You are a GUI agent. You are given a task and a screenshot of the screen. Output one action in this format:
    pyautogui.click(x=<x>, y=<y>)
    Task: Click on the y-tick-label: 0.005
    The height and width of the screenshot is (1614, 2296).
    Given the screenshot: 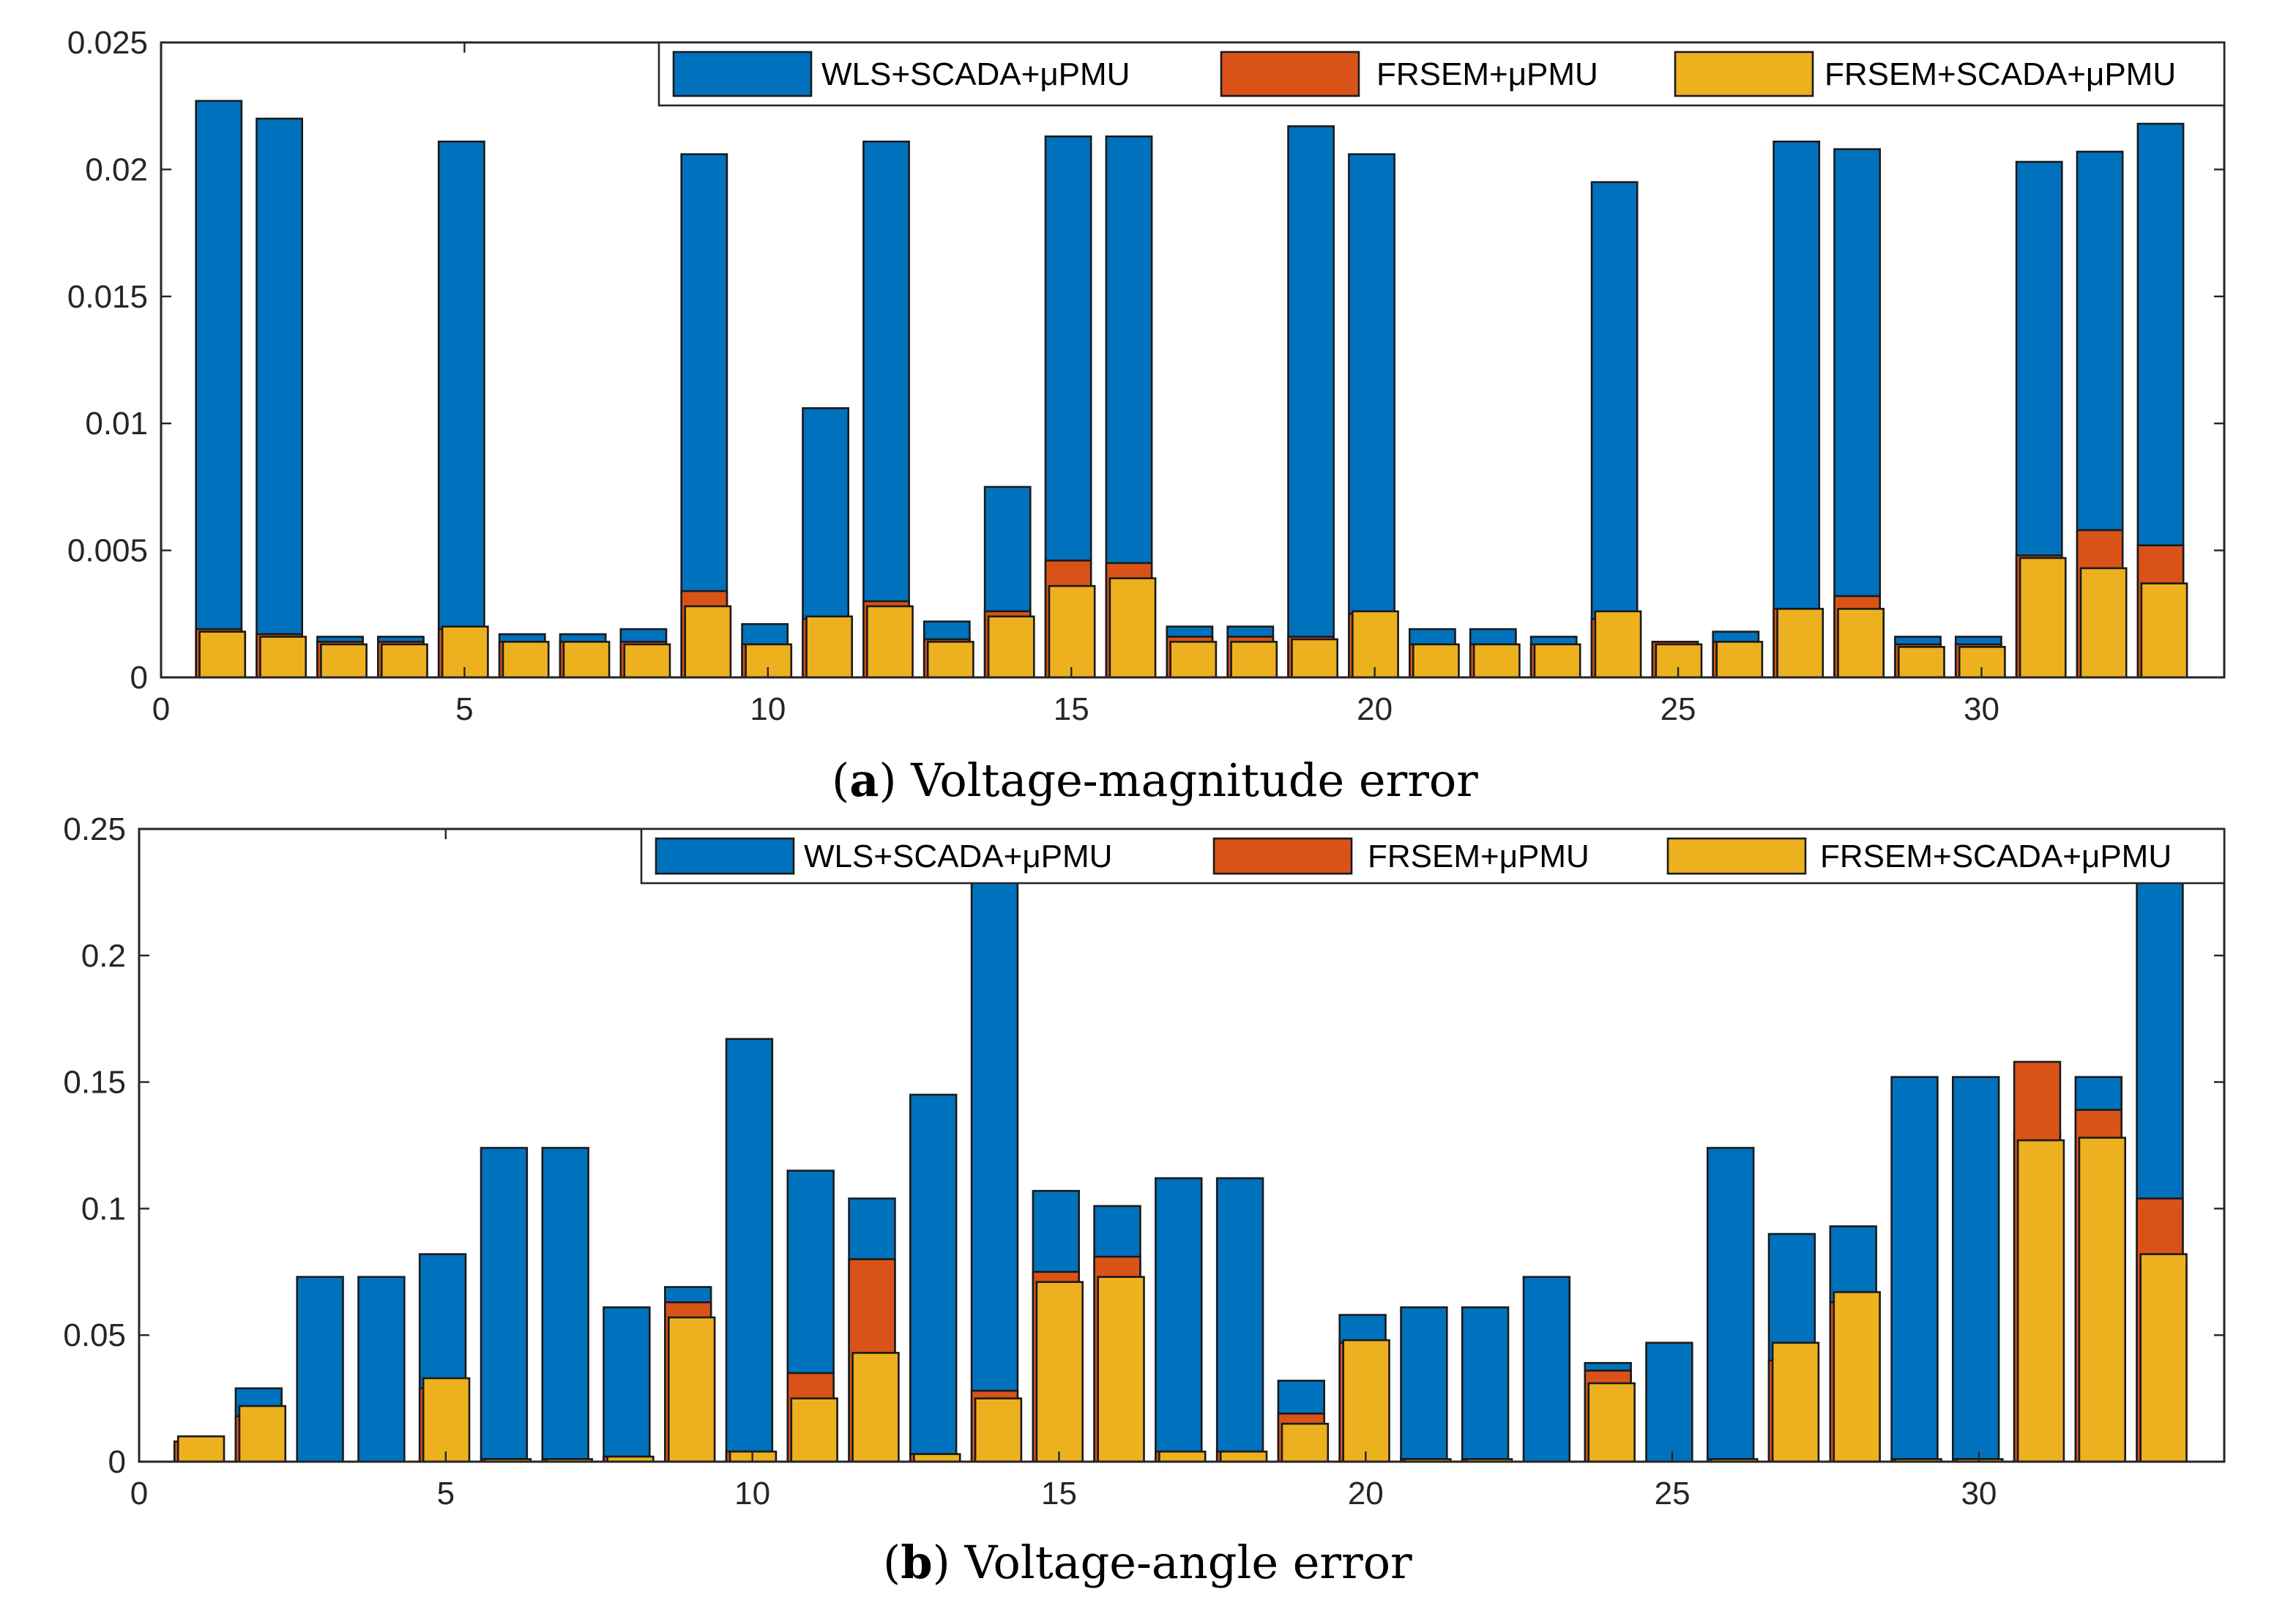 What is the action you would take?
    pyautogui.click(x=107, y=551)
    